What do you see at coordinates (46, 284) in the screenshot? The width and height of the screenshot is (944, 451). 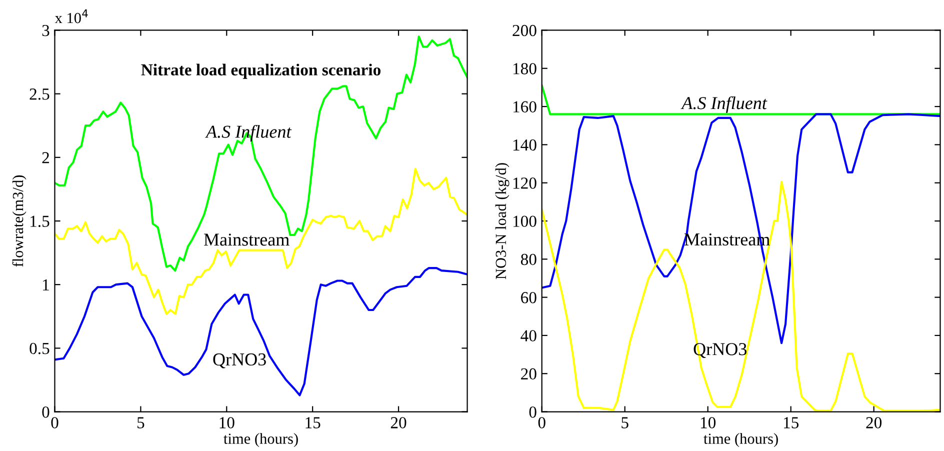 I see `y-tick-label: 1` at bounding box center [46, 284].